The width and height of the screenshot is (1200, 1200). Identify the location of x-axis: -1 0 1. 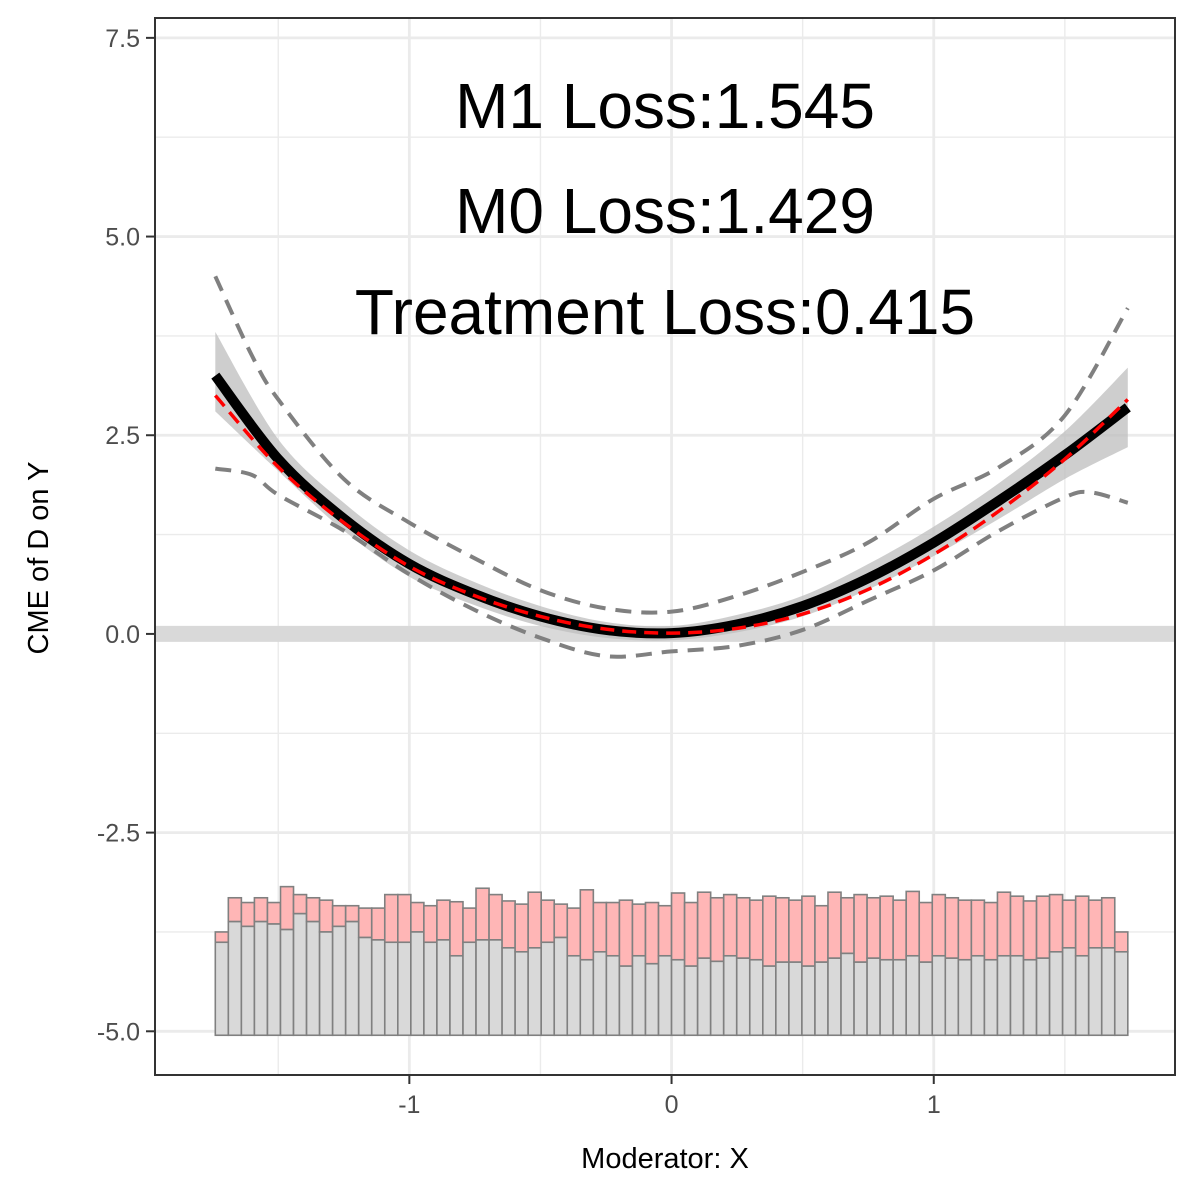
(669, 1097).